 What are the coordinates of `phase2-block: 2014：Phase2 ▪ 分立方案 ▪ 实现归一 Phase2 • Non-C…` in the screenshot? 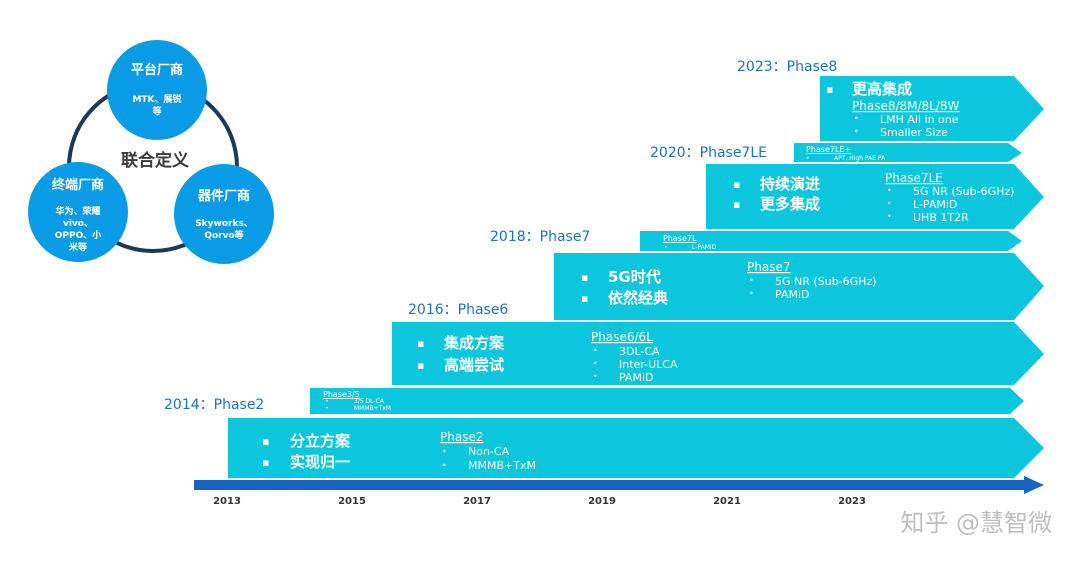 It's located at (604, 437).